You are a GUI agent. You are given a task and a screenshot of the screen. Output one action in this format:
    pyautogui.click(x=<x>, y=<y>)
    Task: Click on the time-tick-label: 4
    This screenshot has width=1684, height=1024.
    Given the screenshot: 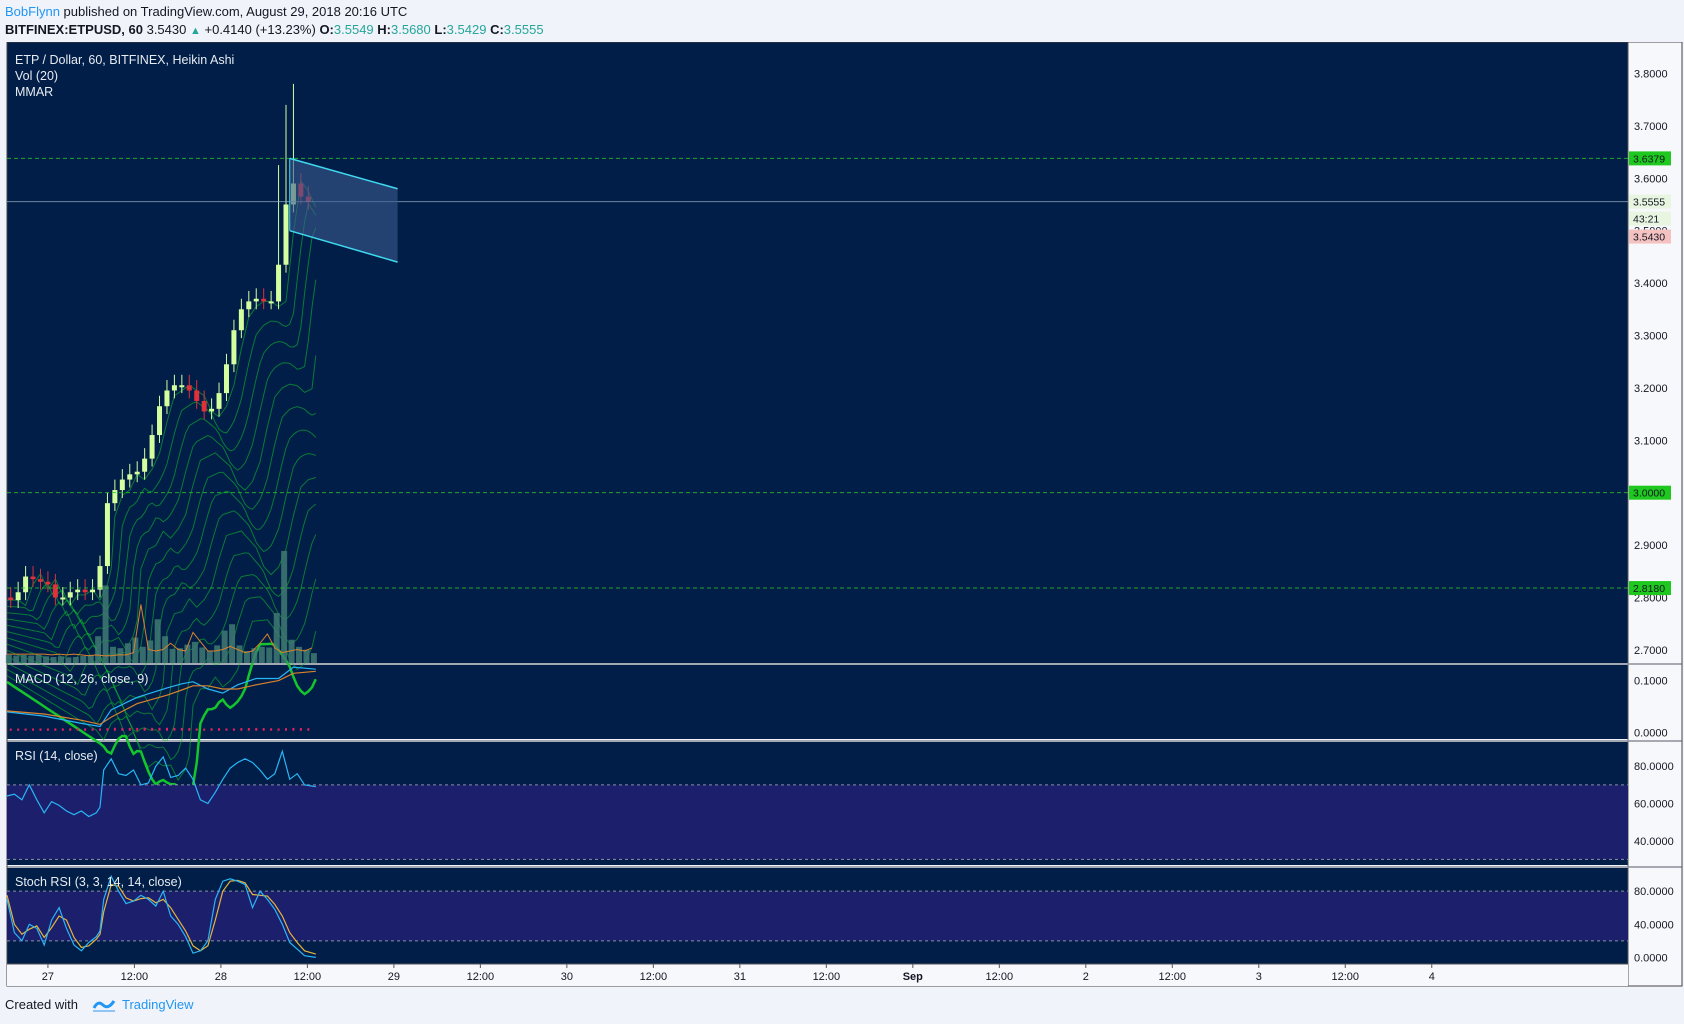 What is the action you would take?
    pyautogui.click(x=1432, y=977)
    